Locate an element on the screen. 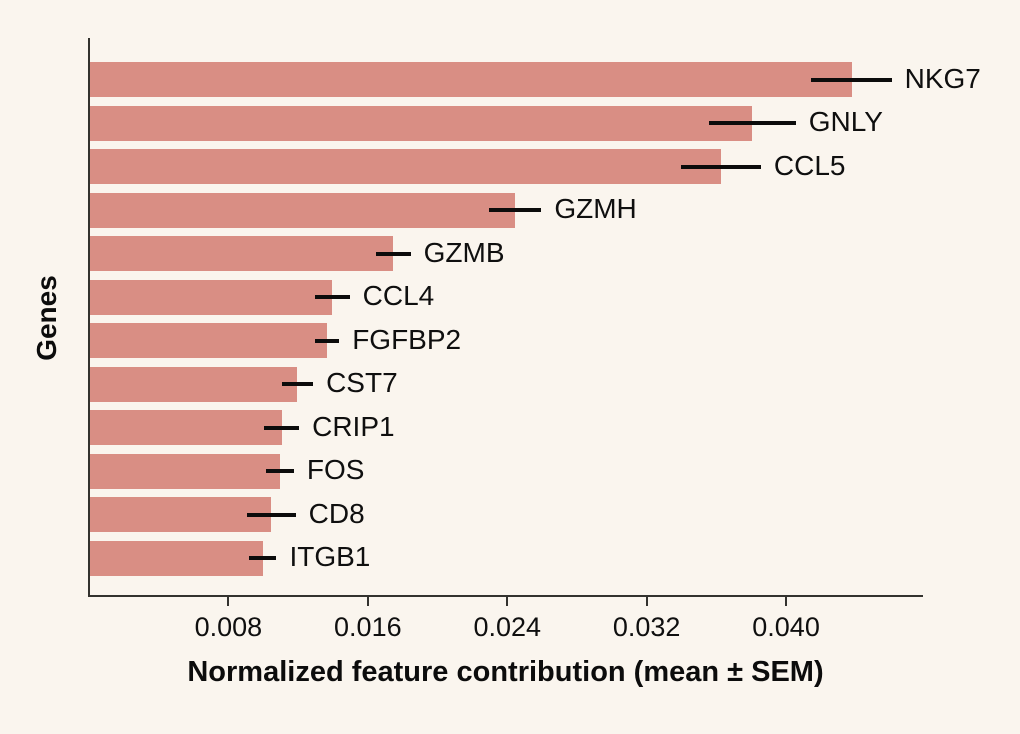 This screenshot has width=1020, height=734. bar-row: GZMH is located at coordinates (506, 210).